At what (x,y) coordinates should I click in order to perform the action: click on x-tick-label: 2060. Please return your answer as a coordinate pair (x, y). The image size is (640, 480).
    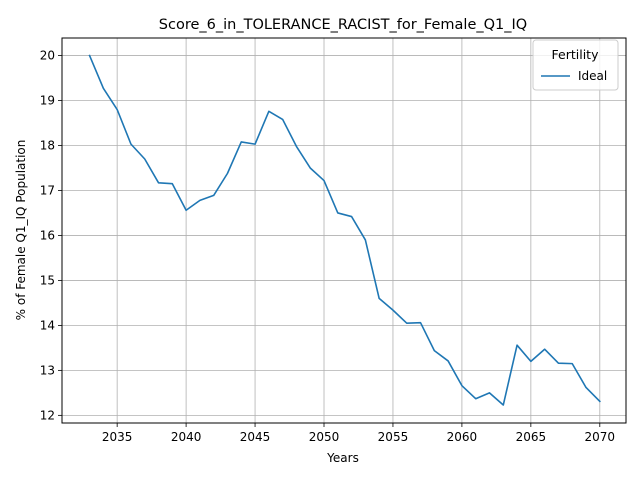
    Looking at the image, I should click on (462, 437).